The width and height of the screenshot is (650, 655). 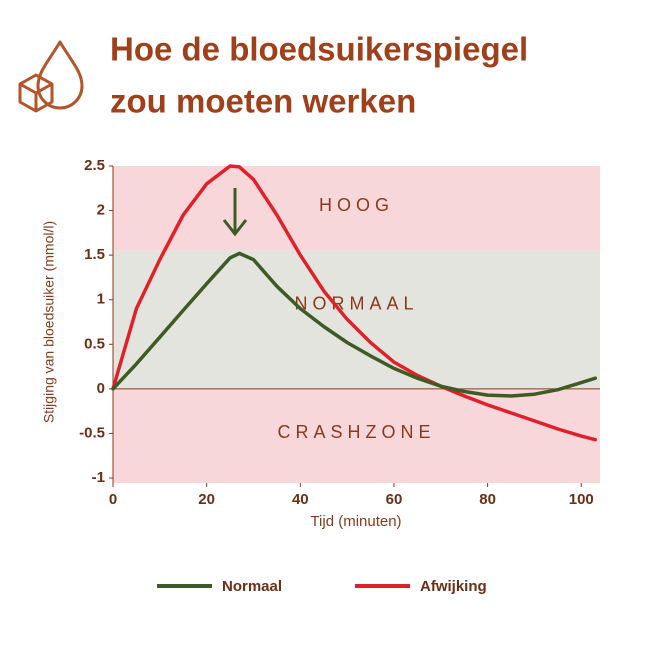 What do you see at coordinates (101, 210) in the screenshot?
I see `y-tick-label: 2` at bounding box center [101, 210].